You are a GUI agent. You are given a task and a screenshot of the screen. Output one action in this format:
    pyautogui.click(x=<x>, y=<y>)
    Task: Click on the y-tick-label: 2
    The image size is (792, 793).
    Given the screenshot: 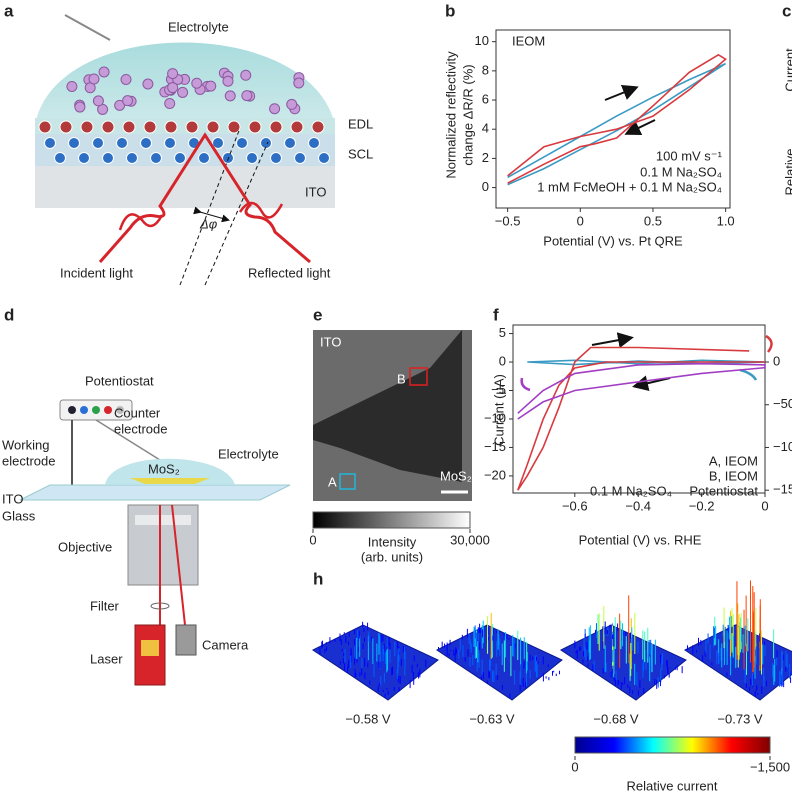 What is the action you would take?
    pyautogui.click(x=485, y=157)
    